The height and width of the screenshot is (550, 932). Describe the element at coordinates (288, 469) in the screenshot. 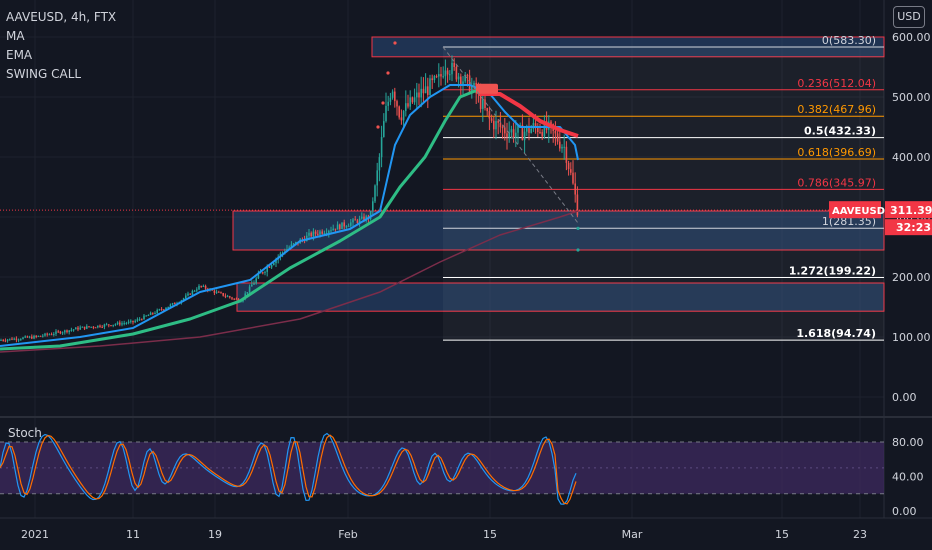

I see `stoch-d-line` at that location.